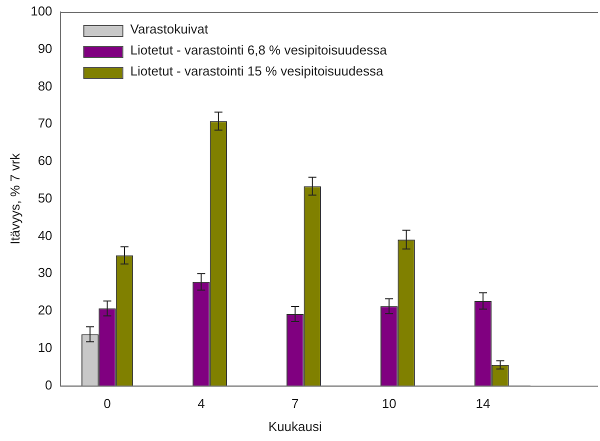  Describe the element at coordinates (14, 198) in the screenshot. I see `y-axis-title: Itävyys, % 7 vrk` at that location.